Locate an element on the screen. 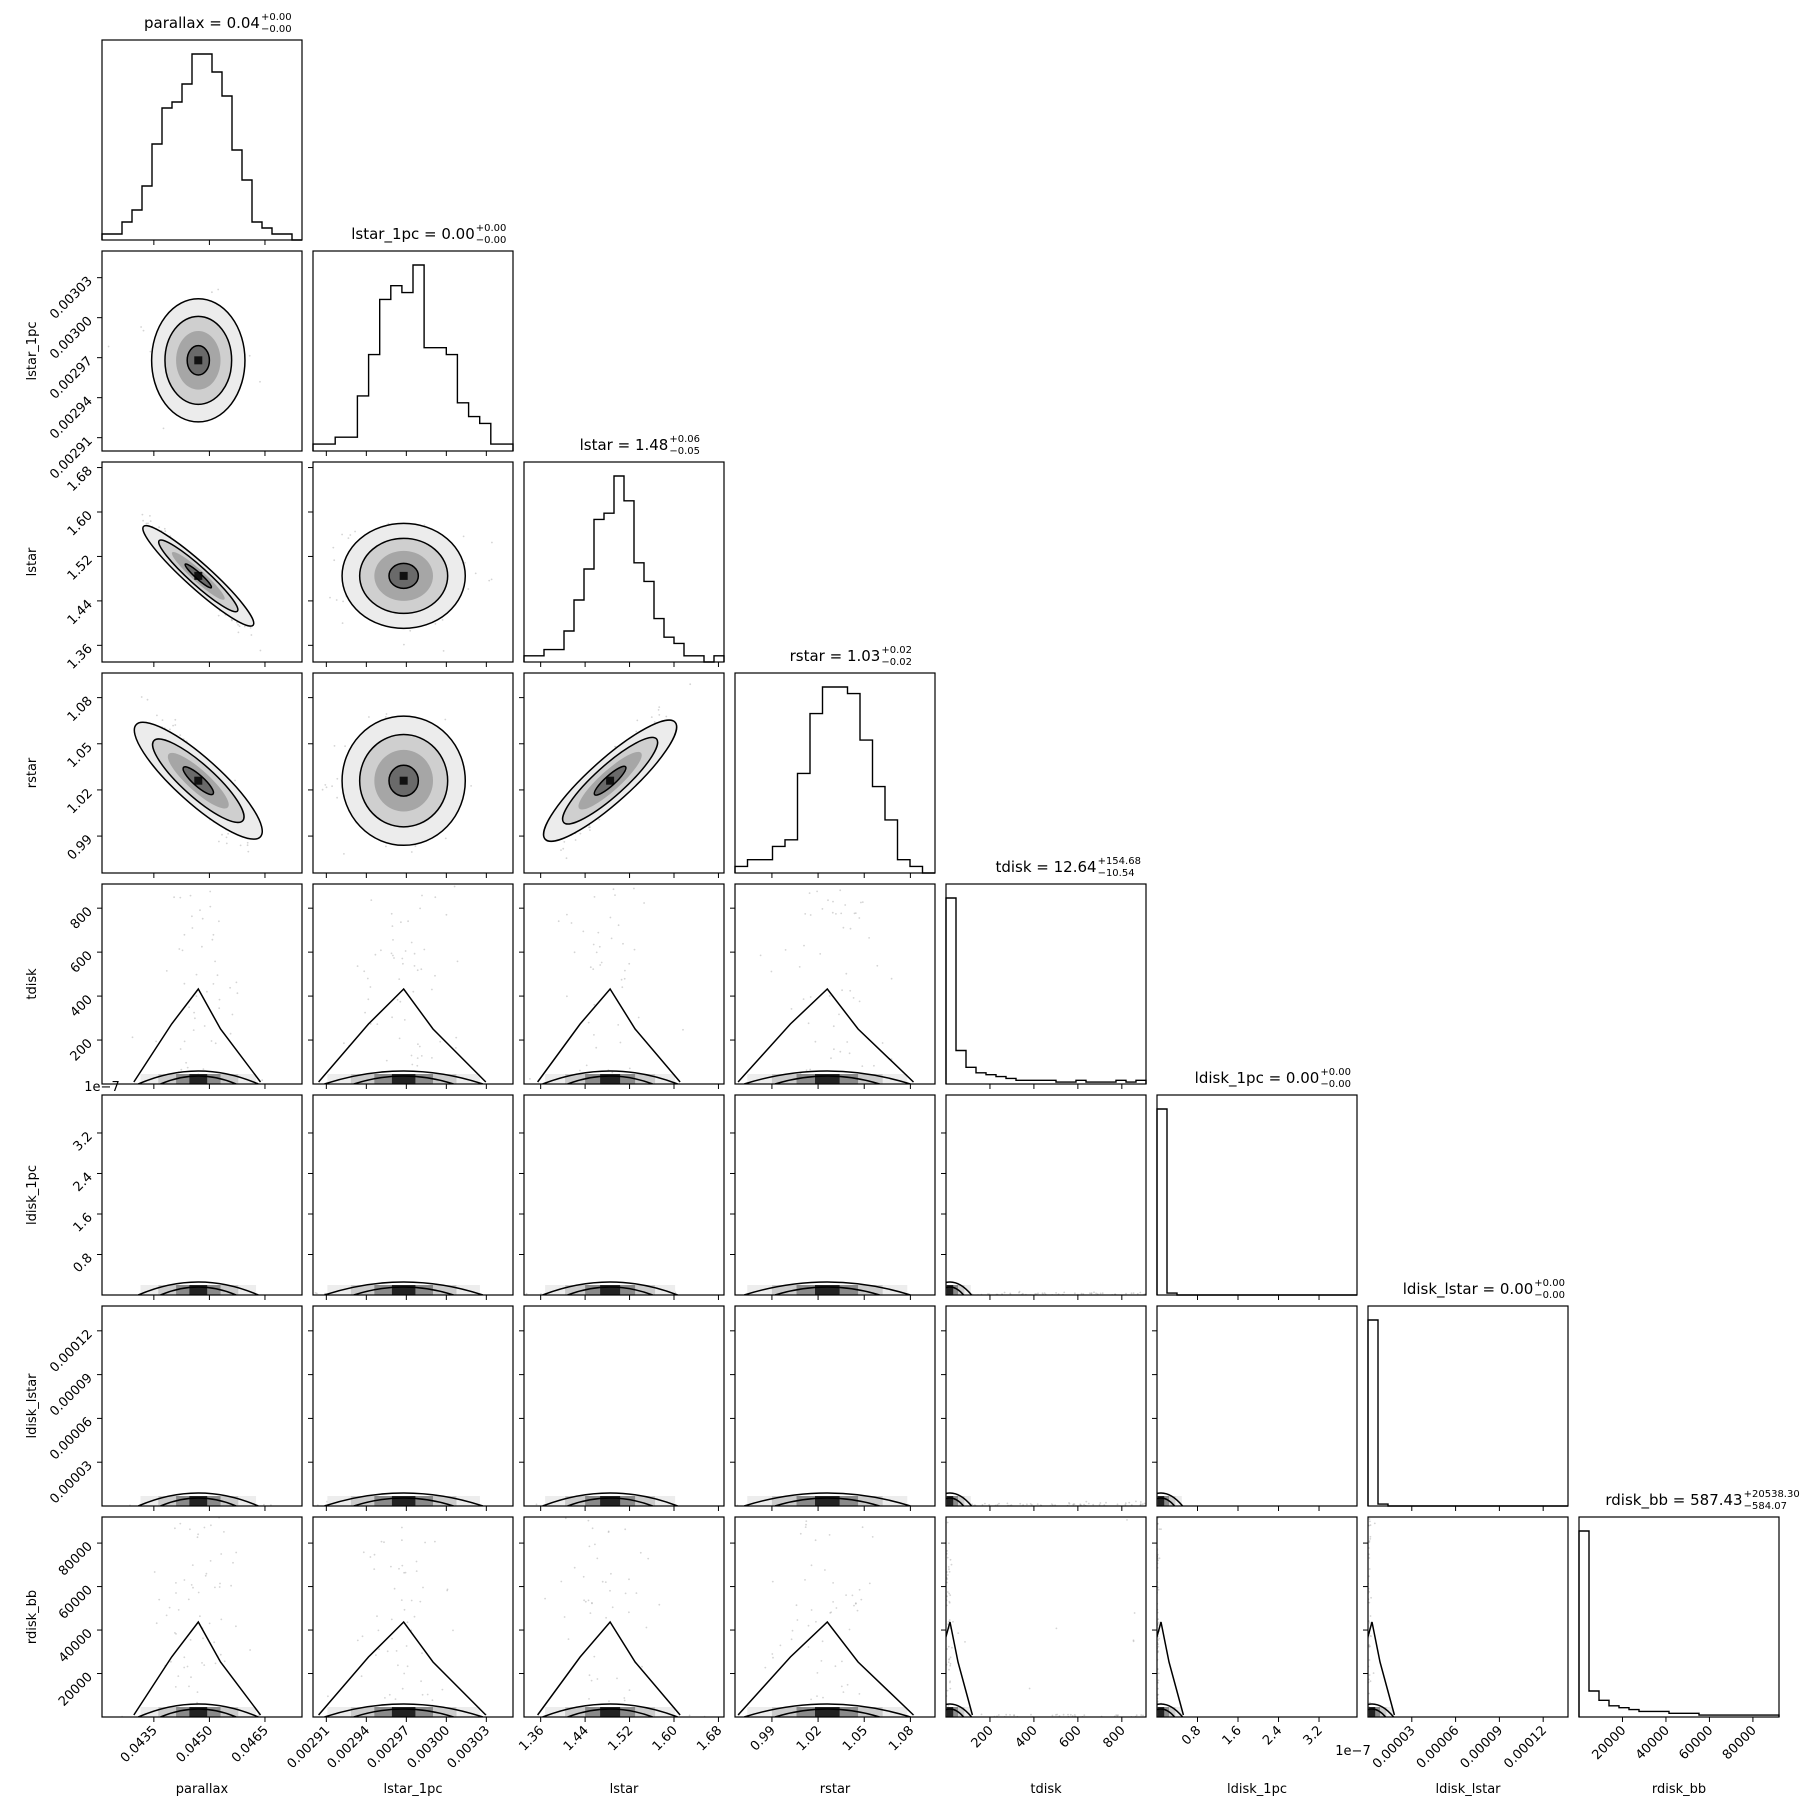  x-tick-label: 0.00012 is located at coordinates (1525, 1747).